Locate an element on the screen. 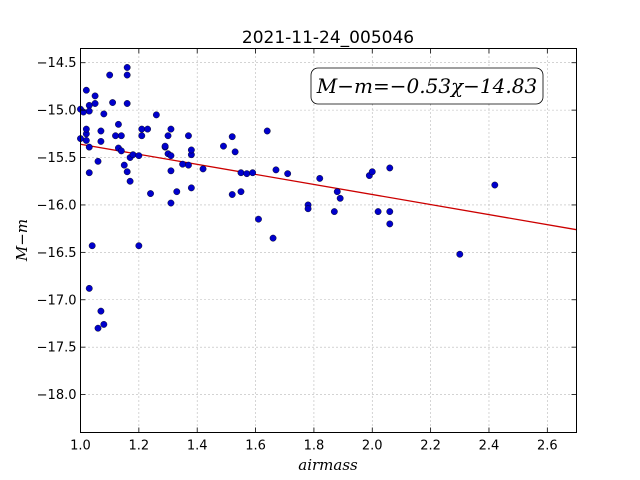 The image size is (640, 480). y-tick-label: −16.5 is located at coordinates (57, 253).